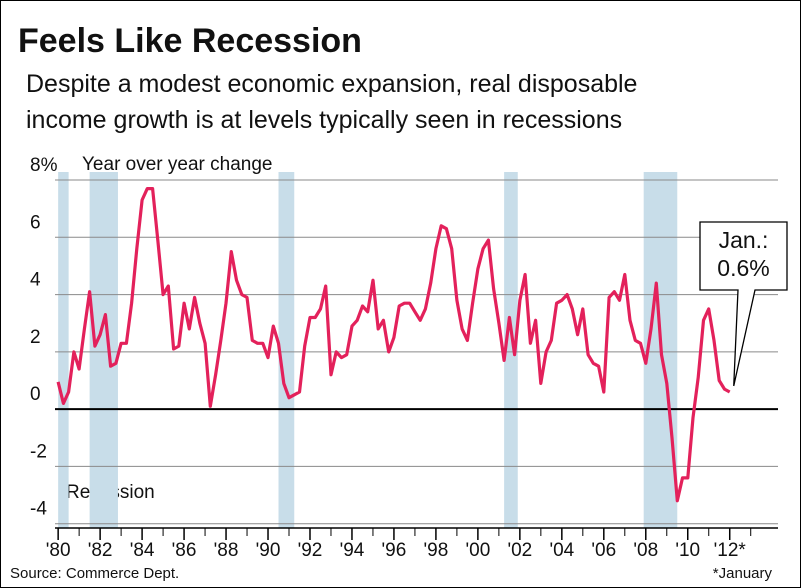 Image resolution: width=801 pixels, height=588 pixels. What do you see at coordinates (35, 222) in the screenshot?
I see `y-tick-label: 6` at bounding box center [35, 222].